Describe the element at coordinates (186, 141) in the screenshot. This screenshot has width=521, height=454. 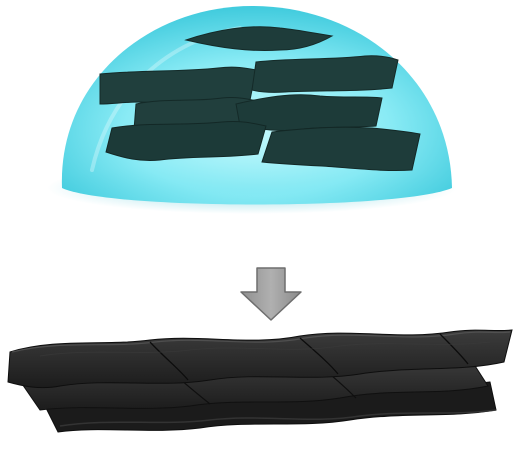
I see `sheet-lower-left` at that location.